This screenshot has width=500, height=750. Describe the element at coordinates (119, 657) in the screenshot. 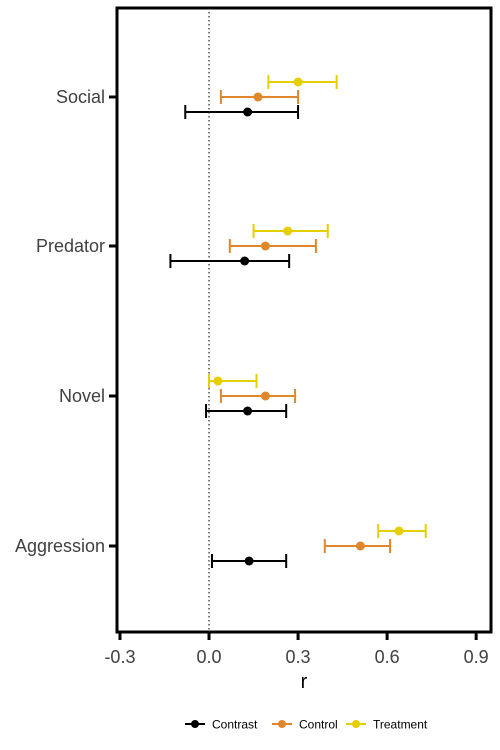

I see `x-tick-label: -0.3` at that location.